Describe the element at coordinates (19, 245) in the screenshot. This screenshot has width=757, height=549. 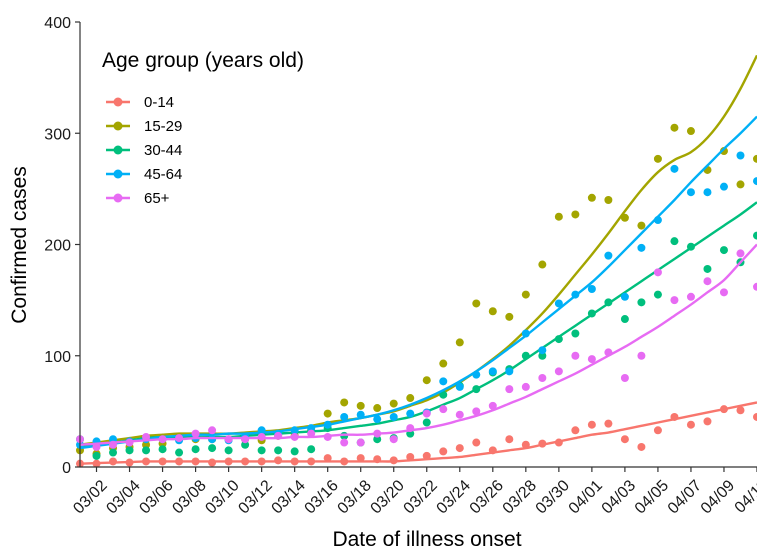
I see `y-axis-title: Confirmed cases` at that location.